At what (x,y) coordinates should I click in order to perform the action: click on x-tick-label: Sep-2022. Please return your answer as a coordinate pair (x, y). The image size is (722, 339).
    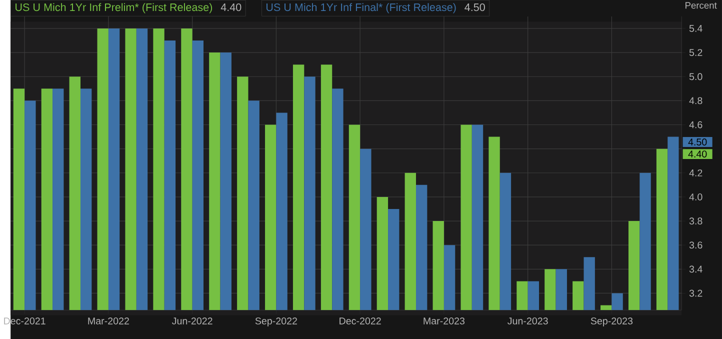
    Looking at the image, I should click on (276, 322).